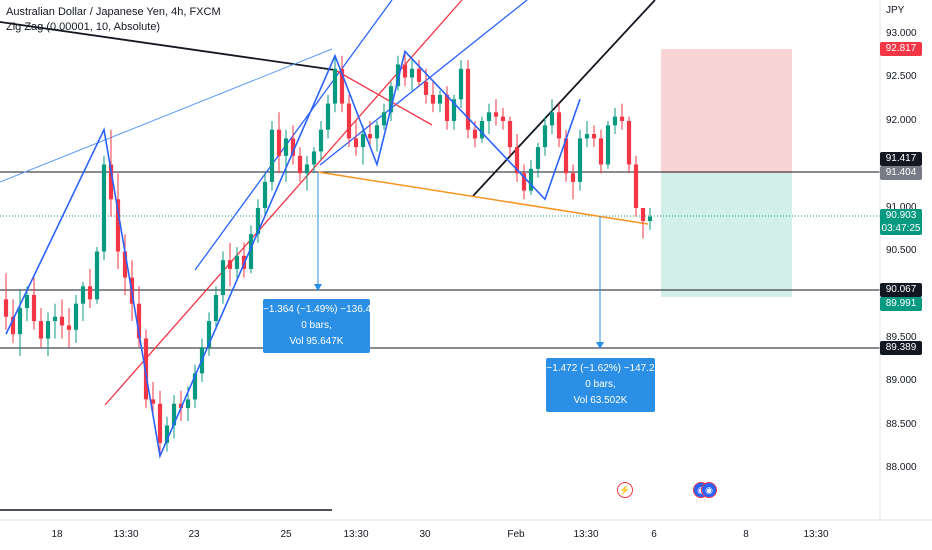 The height and width of the screenshot is (550, 932). What do you see at coordinates (286, 534) in the screenshot?
I see `x-tick: 25` at bounding box center [286, 534].